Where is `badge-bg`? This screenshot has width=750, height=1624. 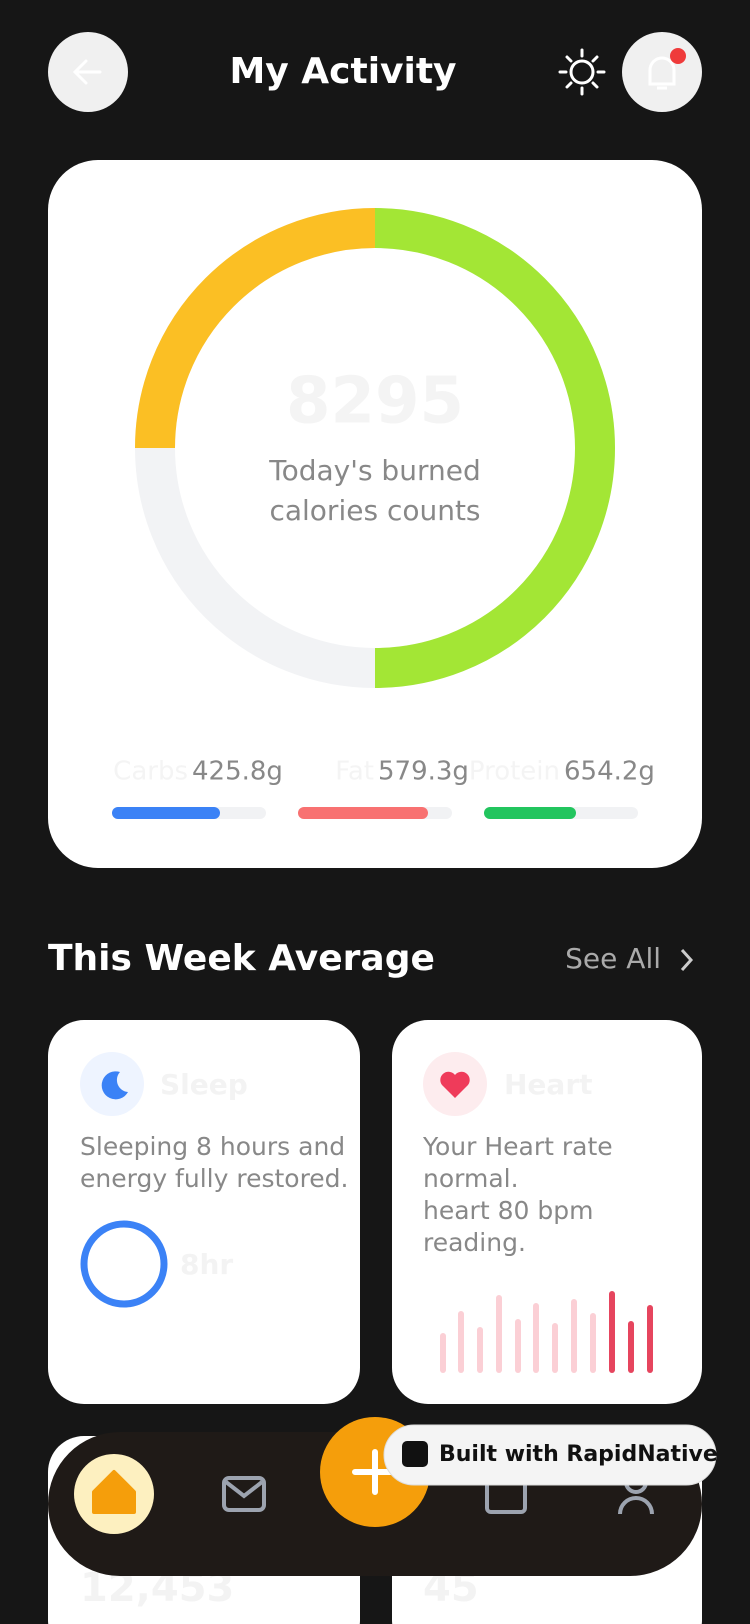 badge-bg is located at coordinates (550, 1455).